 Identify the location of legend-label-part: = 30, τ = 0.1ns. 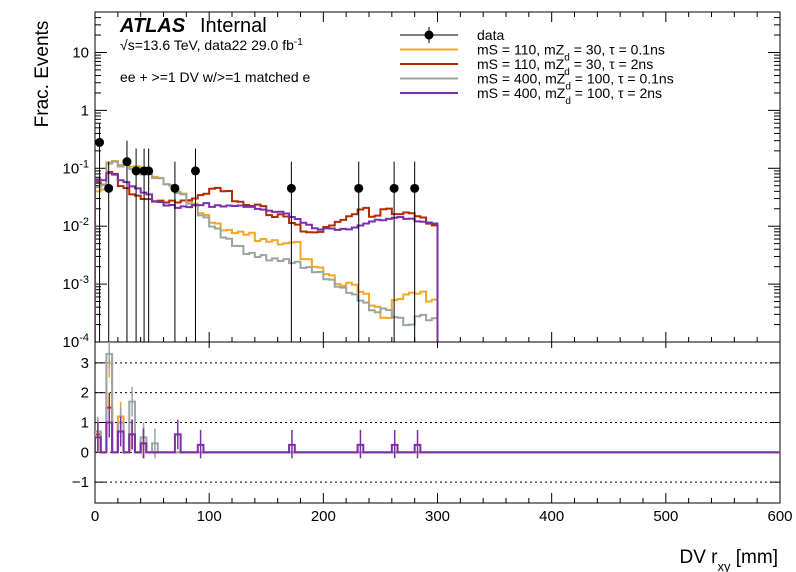
(617, 50).